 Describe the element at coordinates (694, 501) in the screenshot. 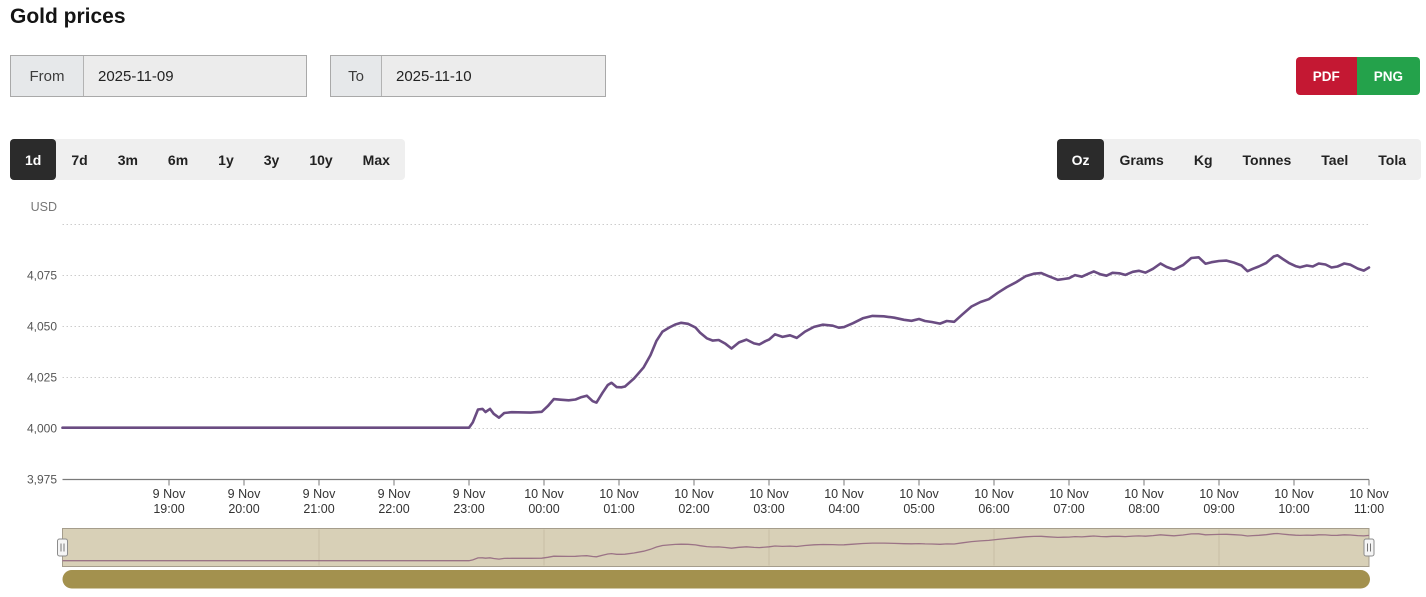

I see `x-axis-label: 10 Nov 02:00` at that location.